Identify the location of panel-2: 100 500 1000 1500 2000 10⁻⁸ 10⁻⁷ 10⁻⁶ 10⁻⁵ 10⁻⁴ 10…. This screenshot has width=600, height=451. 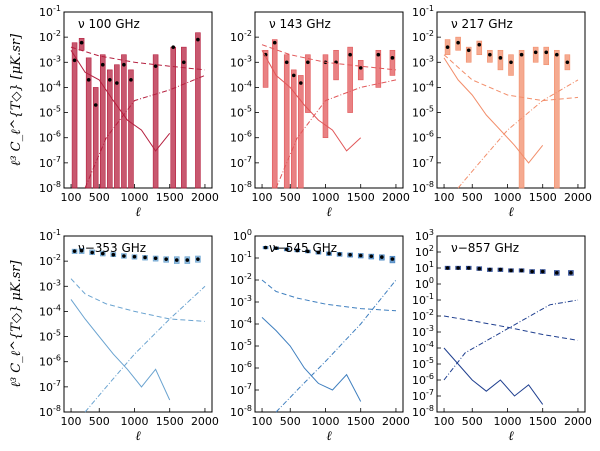
(320, 115).